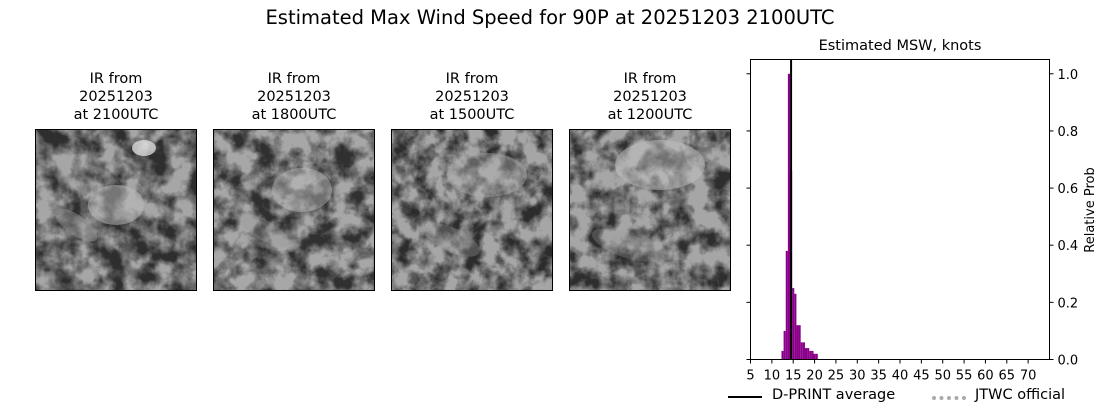 The height and width of the screenshot is (409, 1100). Describe the element at coordinates (793, 376) in the screenshot. I see `x-tick-label: 15` at that location.